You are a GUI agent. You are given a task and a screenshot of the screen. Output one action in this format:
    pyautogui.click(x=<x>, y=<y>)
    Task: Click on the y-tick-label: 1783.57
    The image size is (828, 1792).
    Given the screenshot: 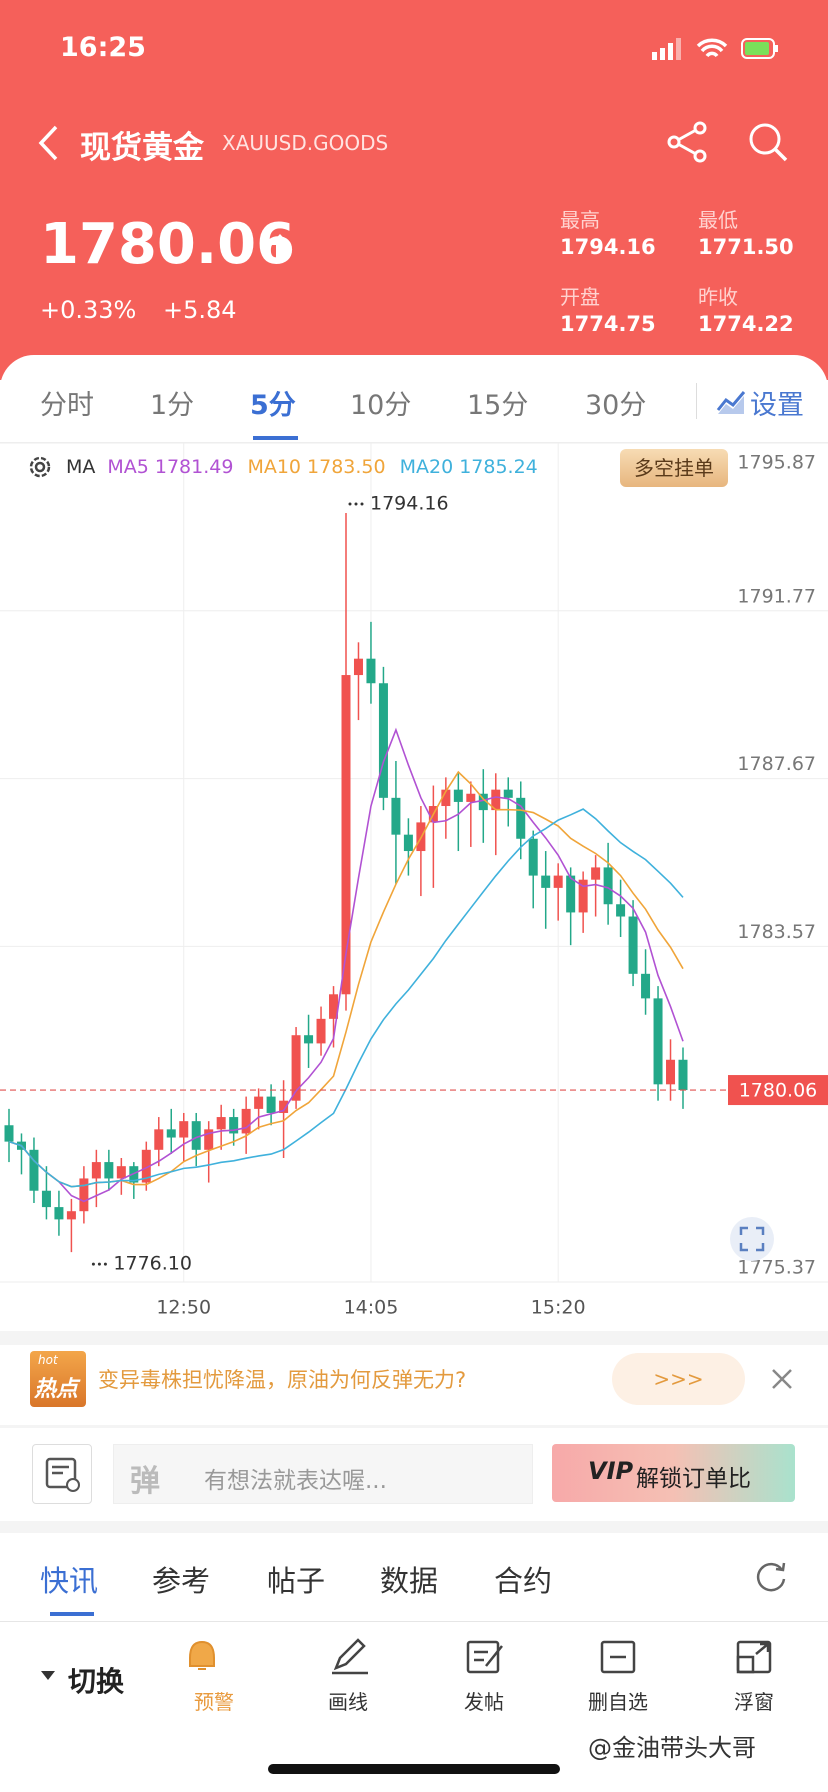 What is the action you would take?
    pyautogui.click(x=776, y=932)
    